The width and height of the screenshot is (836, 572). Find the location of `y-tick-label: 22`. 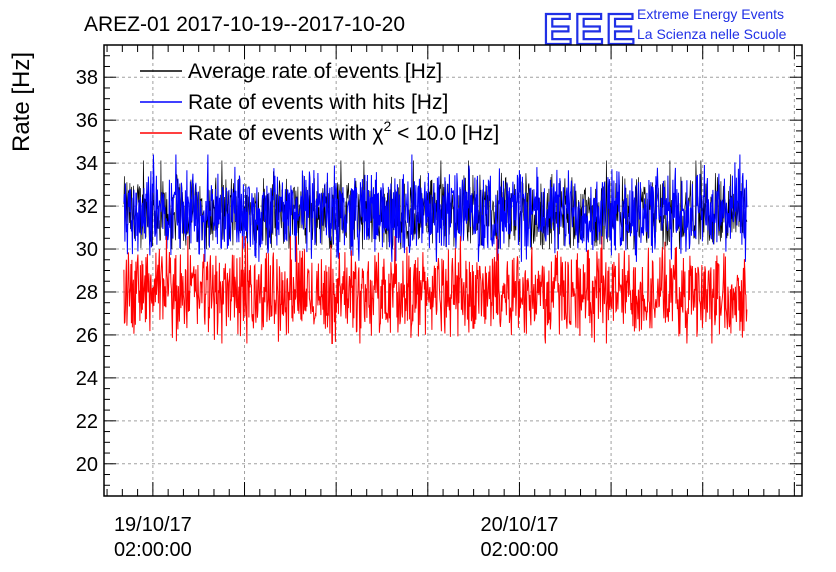

y-tick-label: 22 is located at coordinates (87, 422).